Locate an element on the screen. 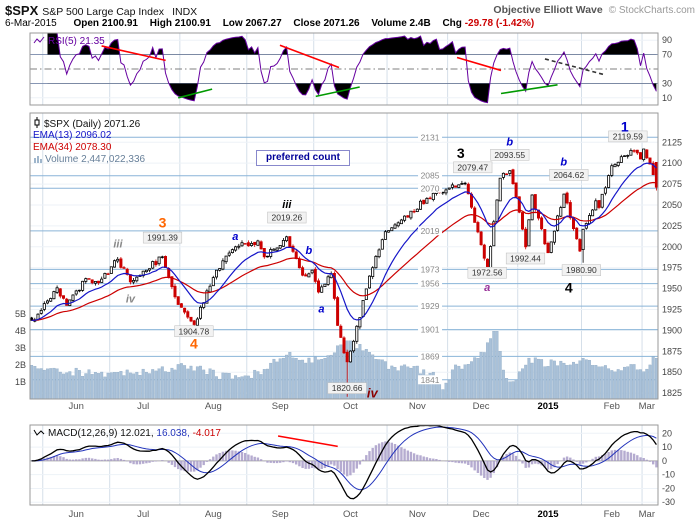  ema13-legend: EMA(13) 2096.02 is located at coordinates (72, 135).